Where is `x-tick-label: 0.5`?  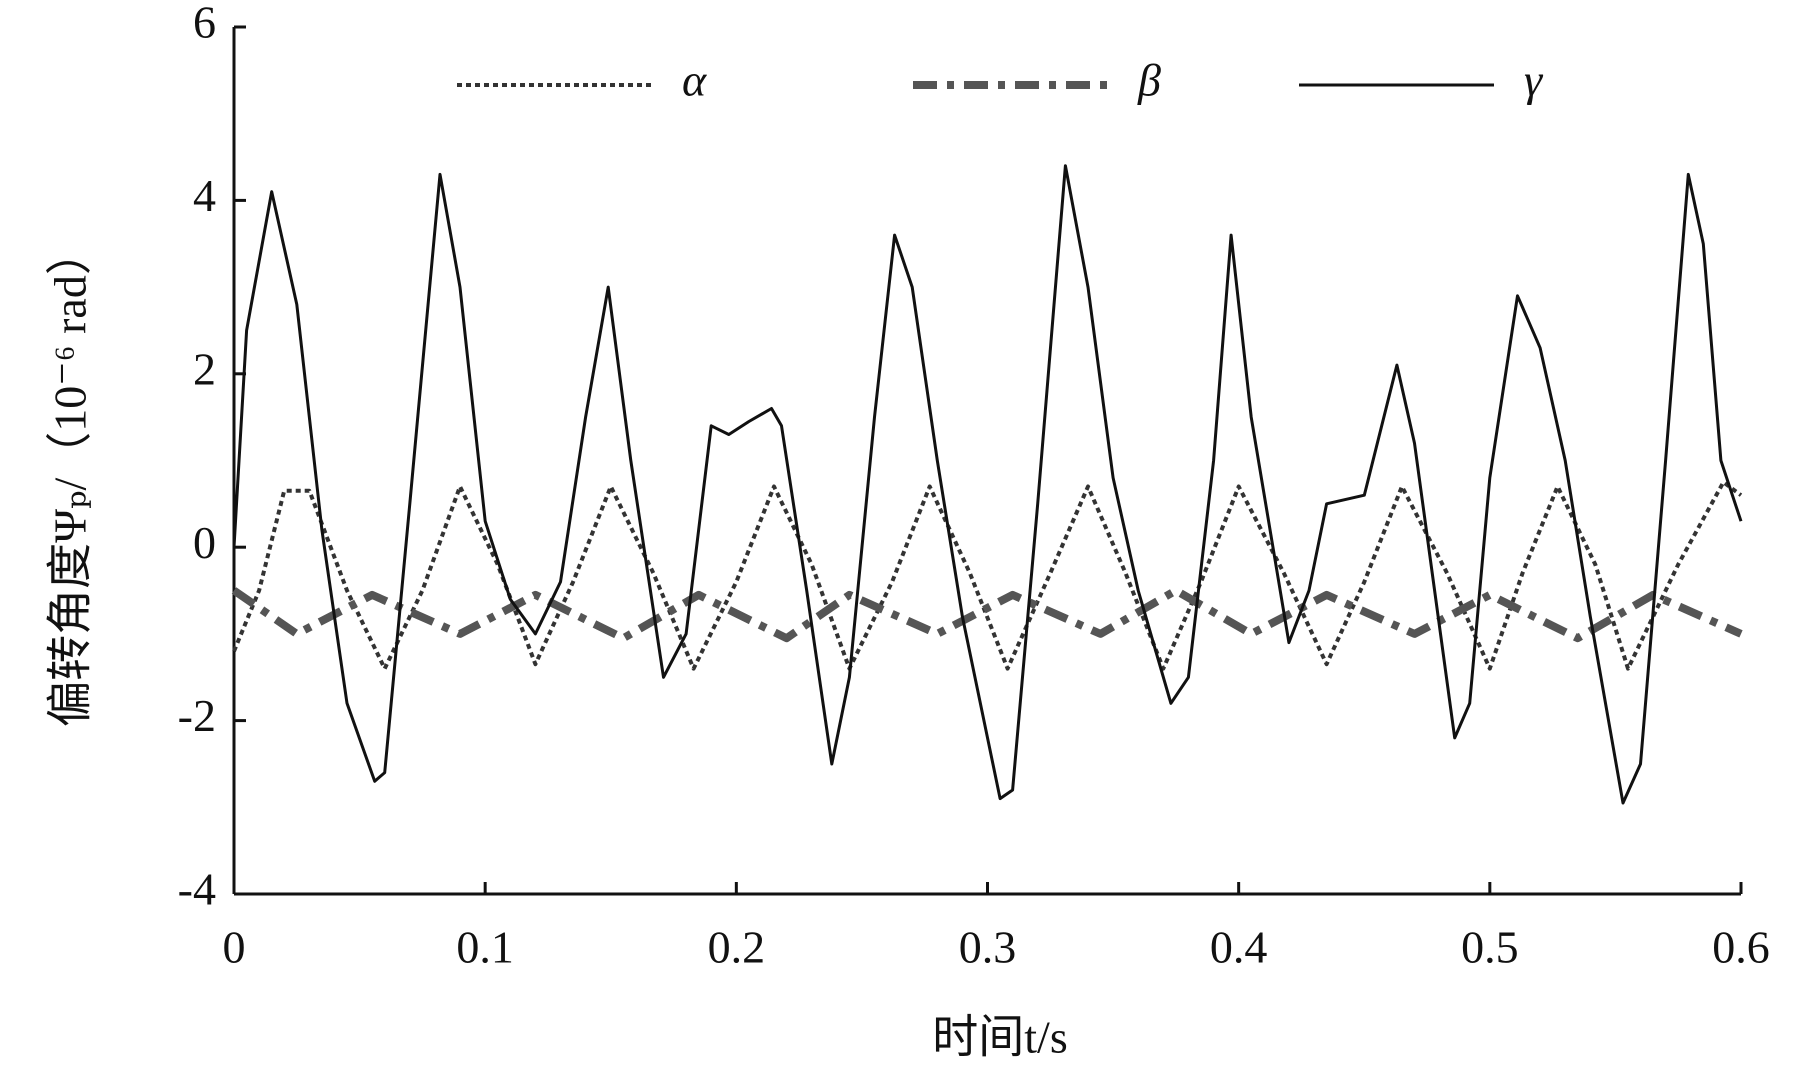
x-tick-label: 0.5 is located at coordinates (1490, 947).